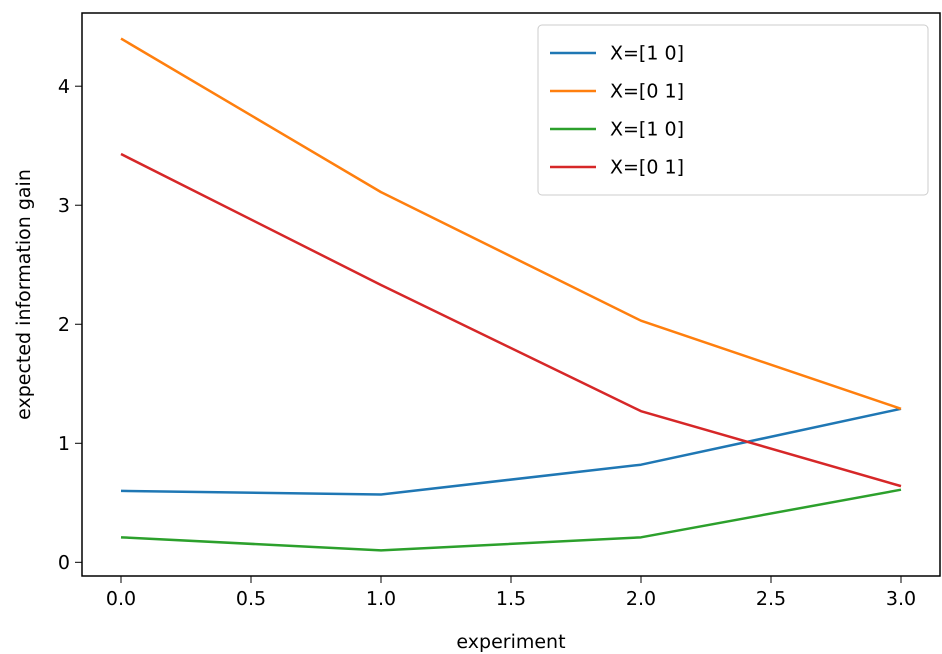 This screenshot has width=942, height=654. I want to click on x-tick-label: 2.0, so click(641, 599).